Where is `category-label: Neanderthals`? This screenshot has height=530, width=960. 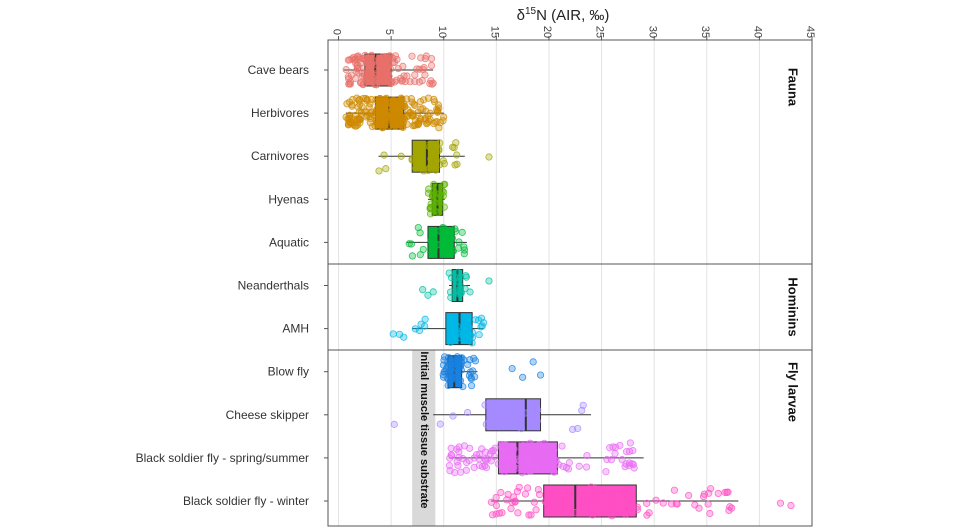 category-label: Neanderthals is located at coordinates (273, 286).